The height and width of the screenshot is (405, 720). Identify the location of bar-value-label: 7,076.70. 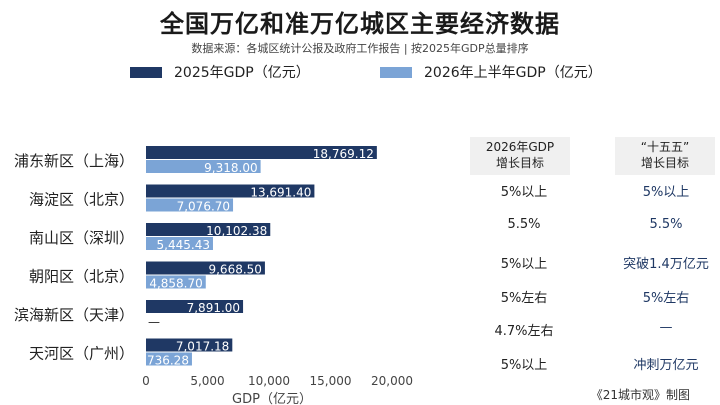
(203, 207).